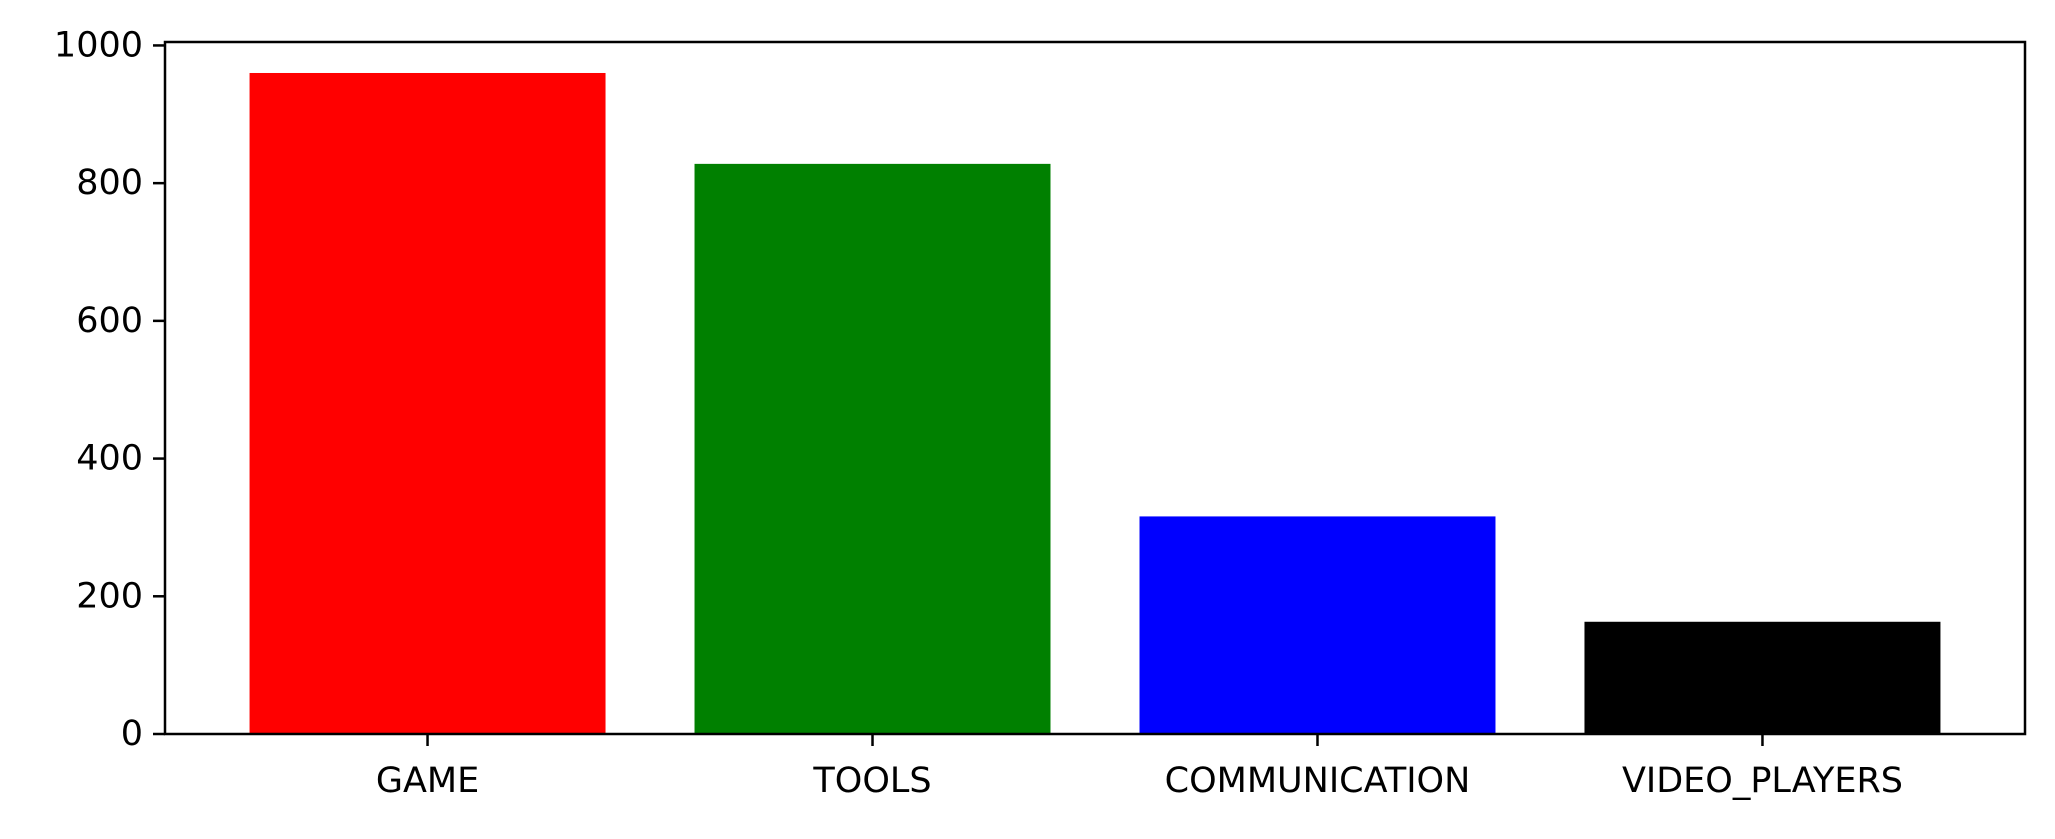 This screenshot has height=839, width=2055. I want to click on x-tick-label: COMMUNICATION, so click(1318, 781).